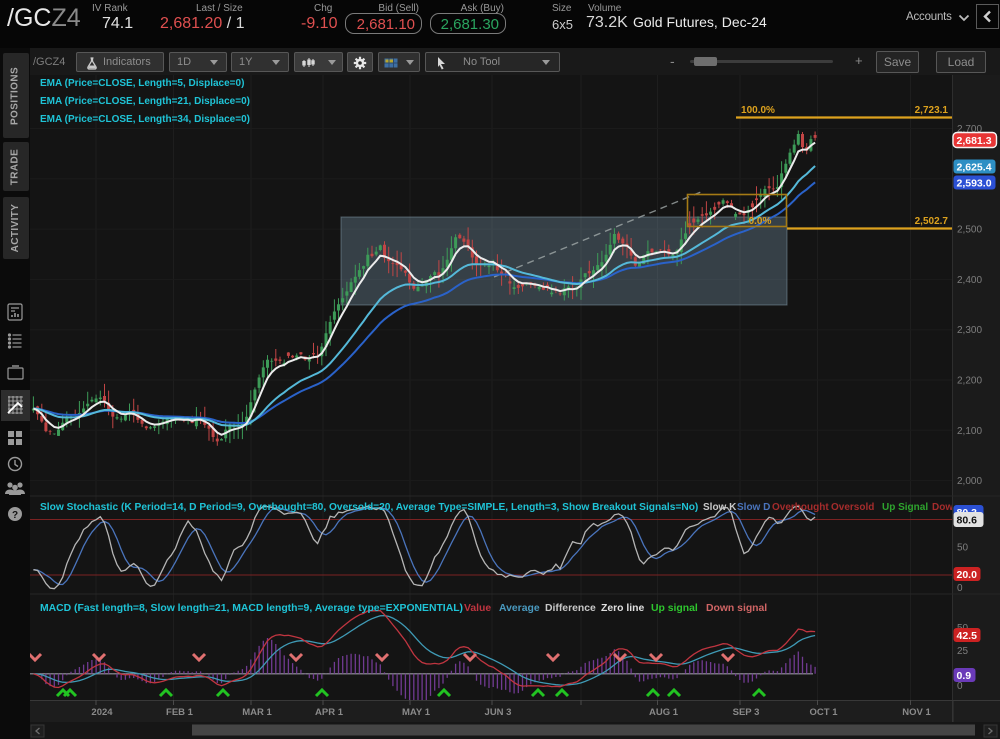 The image size is (1000, 739). I want to click on svg-text: 0.0%, so click(760, 221).